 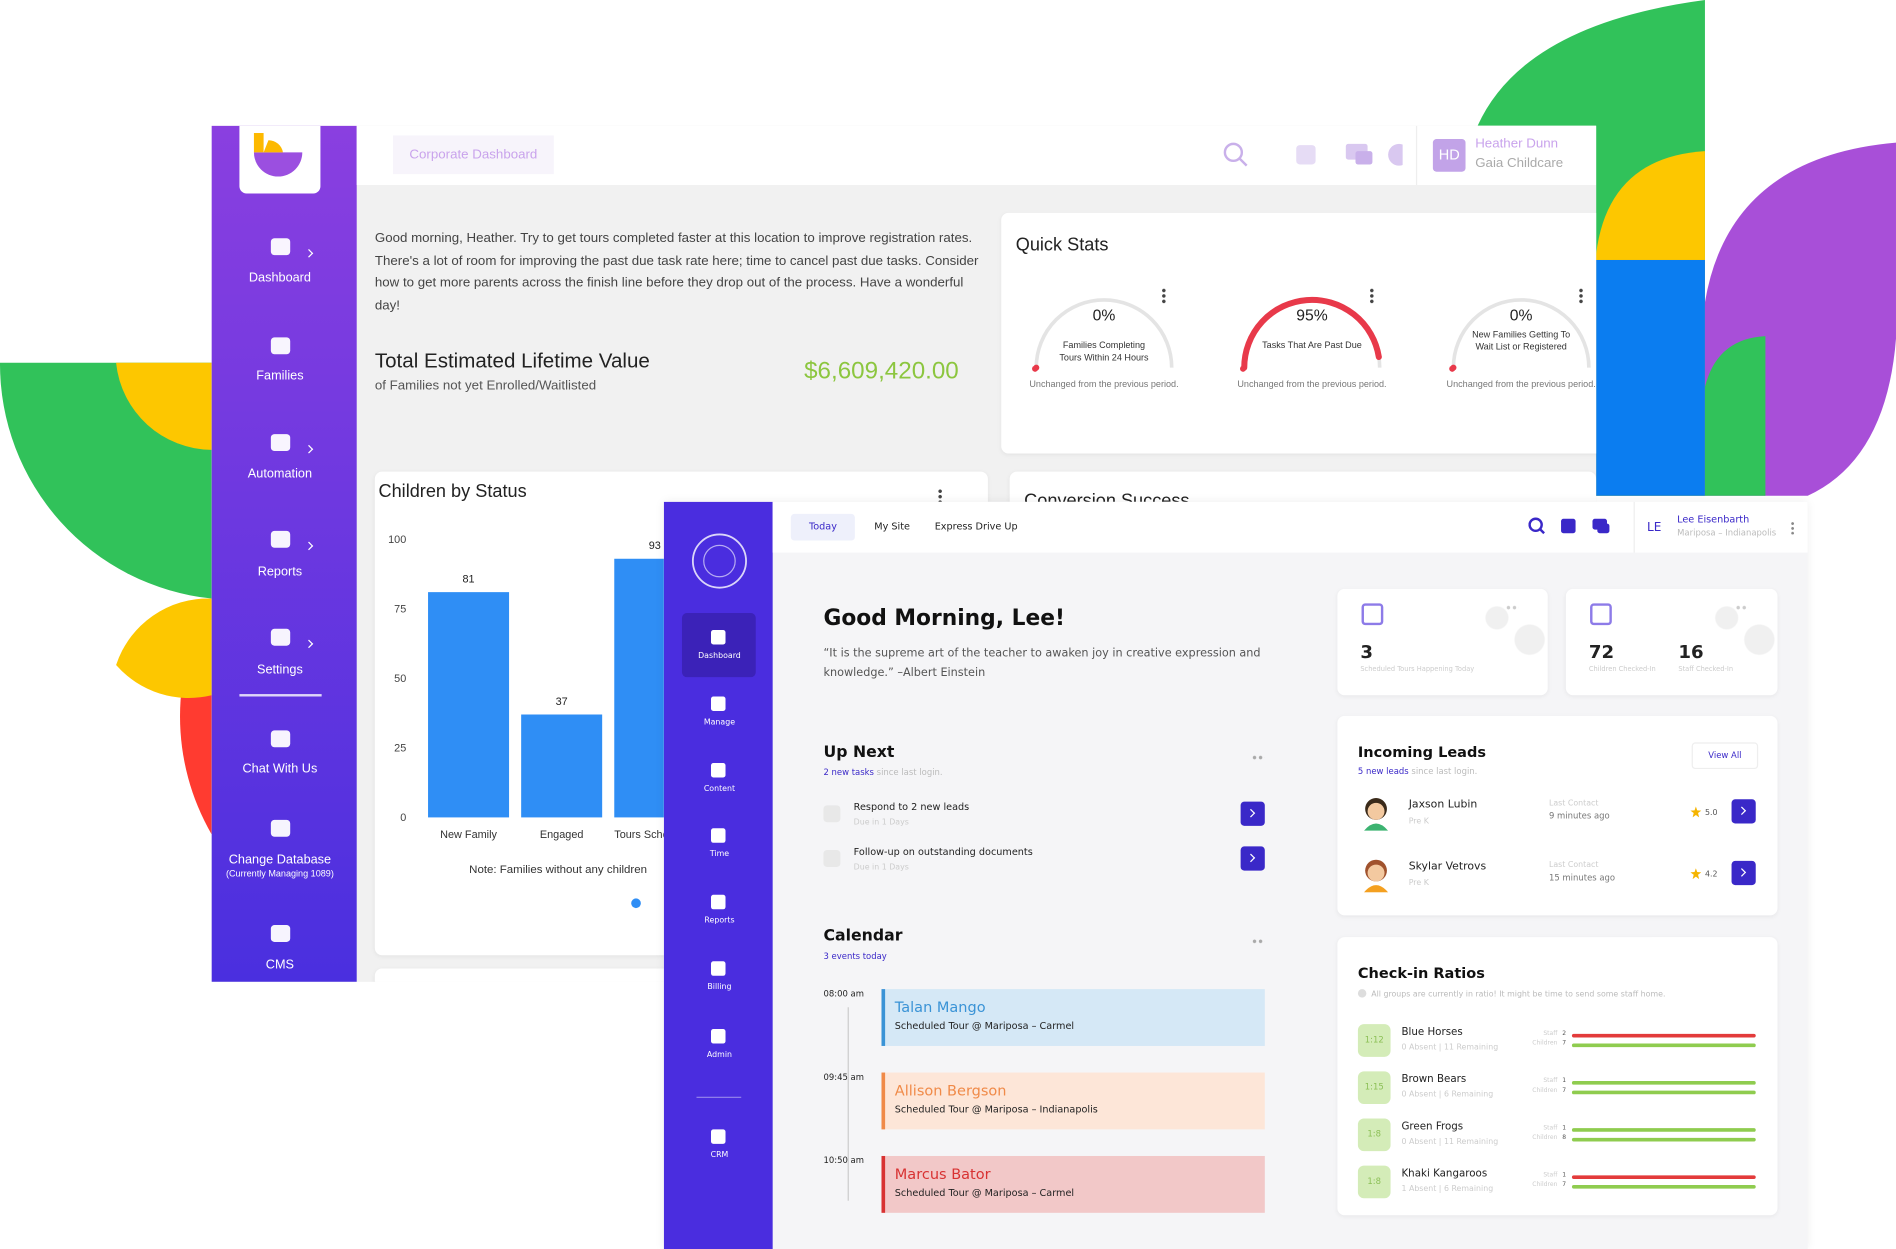 What do you see at coordinates (1312, 315) in the screenshot?
I see `gauge-value-label: 95%` at bounding box center [1312, 315].